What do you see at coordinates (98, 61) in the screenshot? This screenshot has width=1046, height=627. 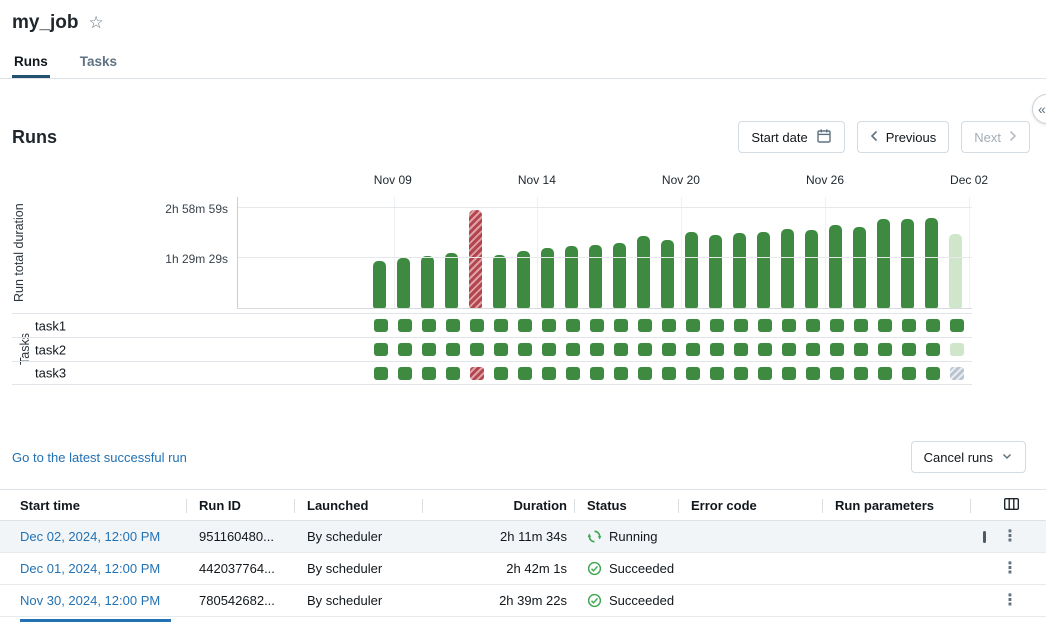 I see `tab-tasks: Tasks` at bounding box center [98, 61].